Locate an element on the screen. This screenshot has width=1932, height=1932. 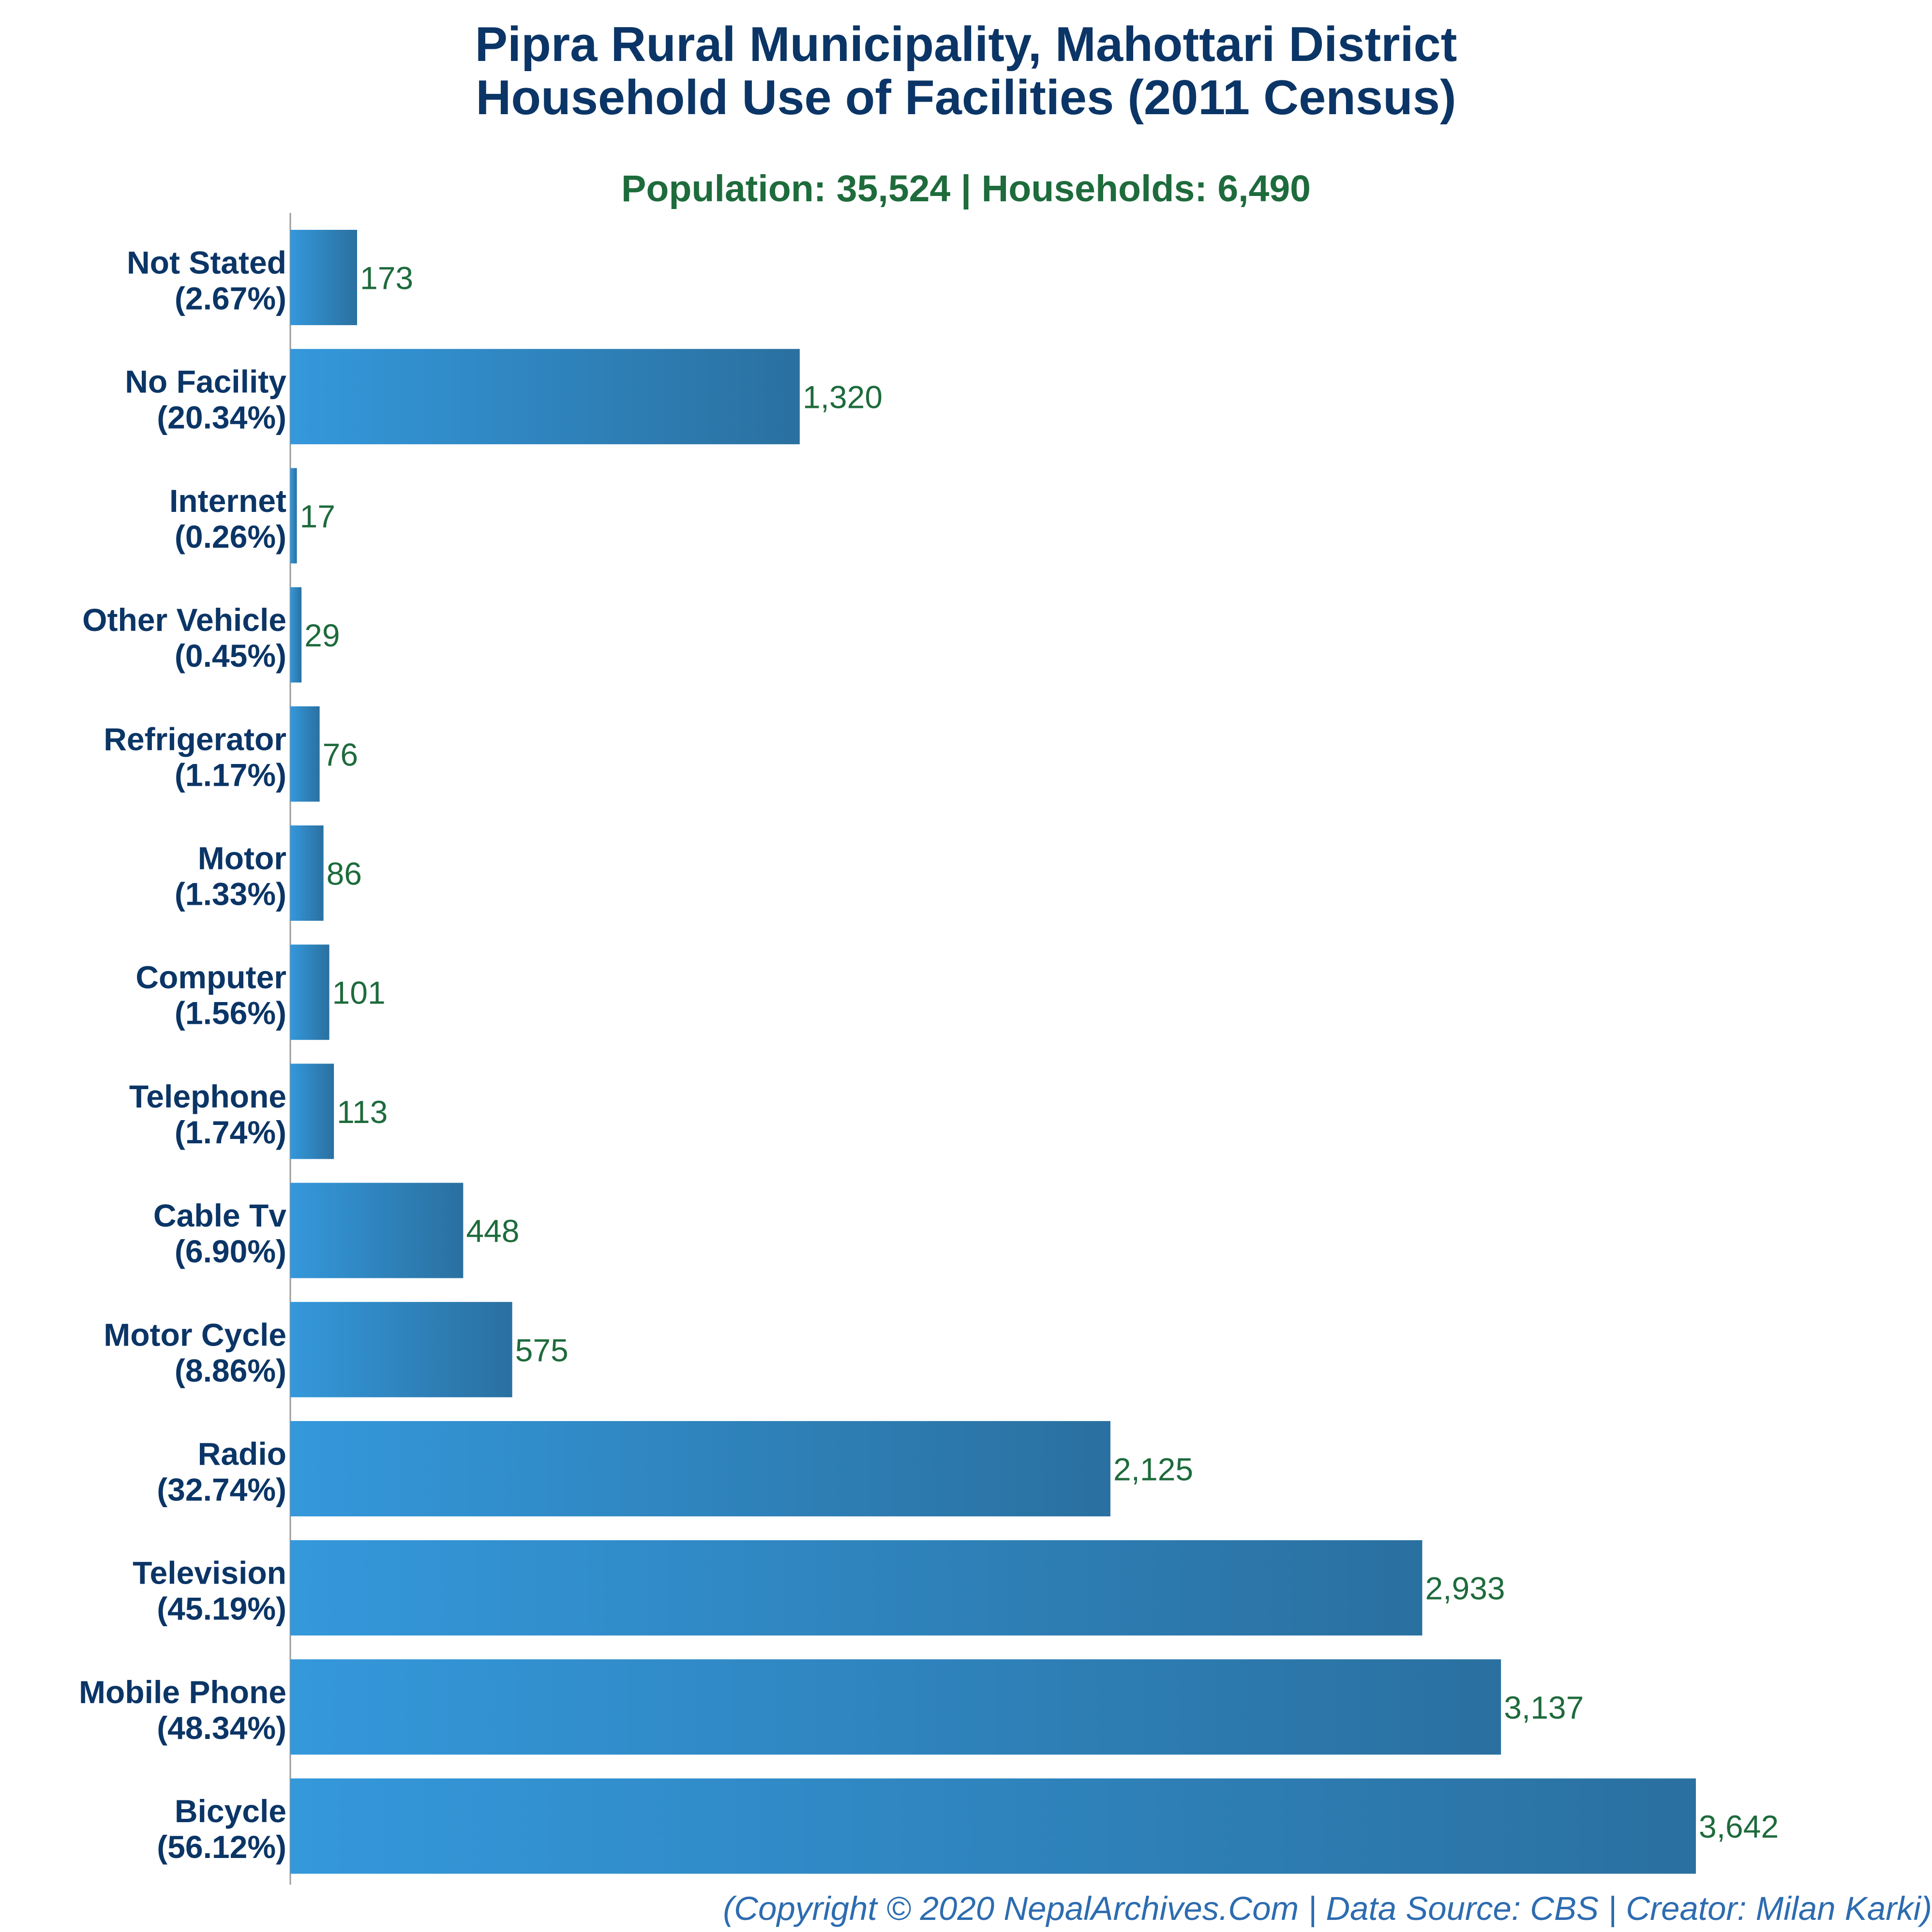
category-percent-label: (0.26%) is located at coordinates (230, 536).